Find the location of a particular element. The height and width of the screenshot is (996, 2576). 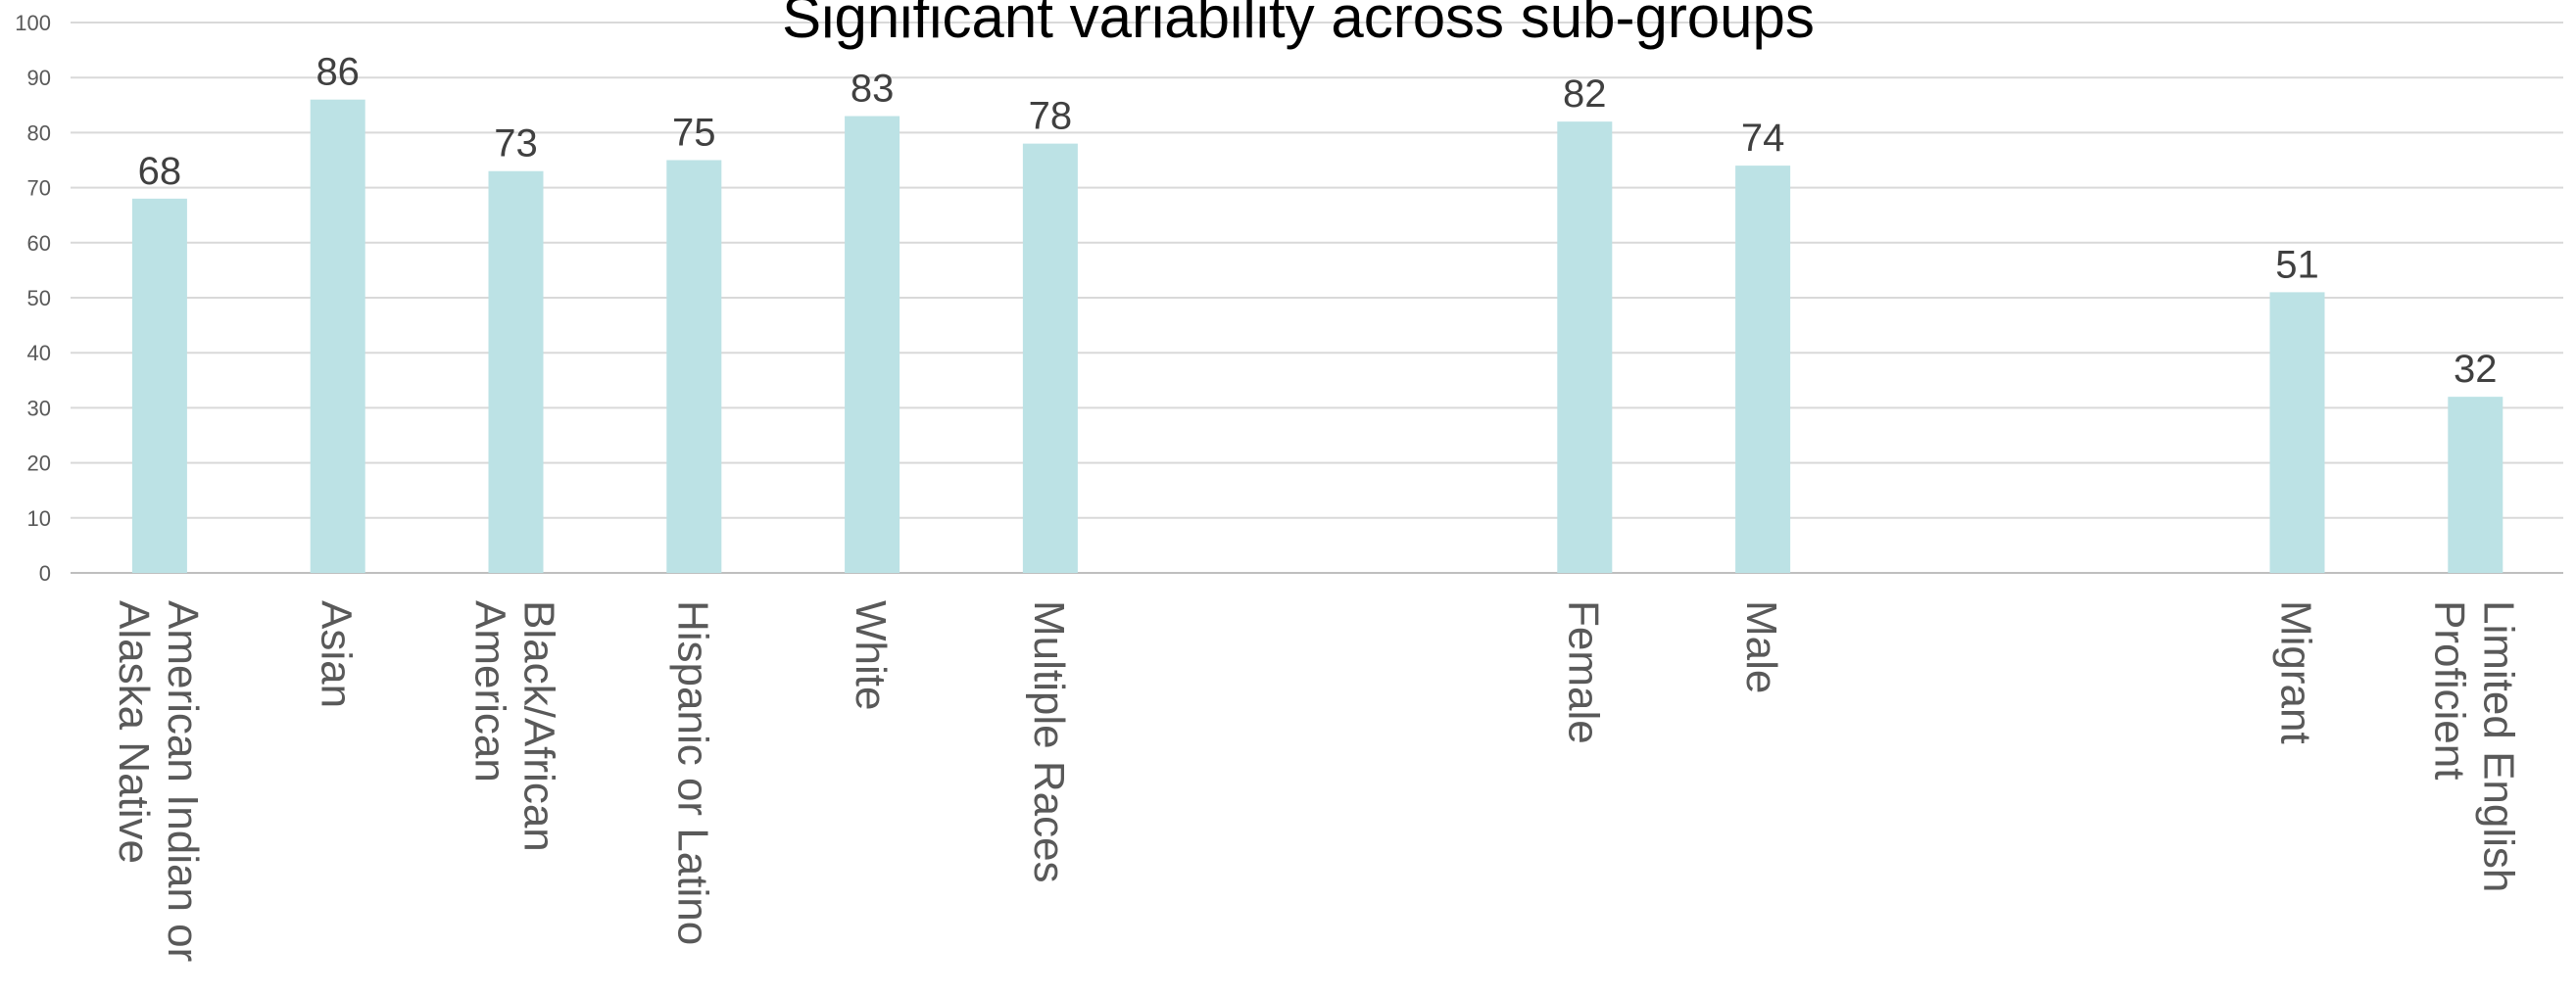

y-tick-label: 50 is located at coordinates (39, 298).